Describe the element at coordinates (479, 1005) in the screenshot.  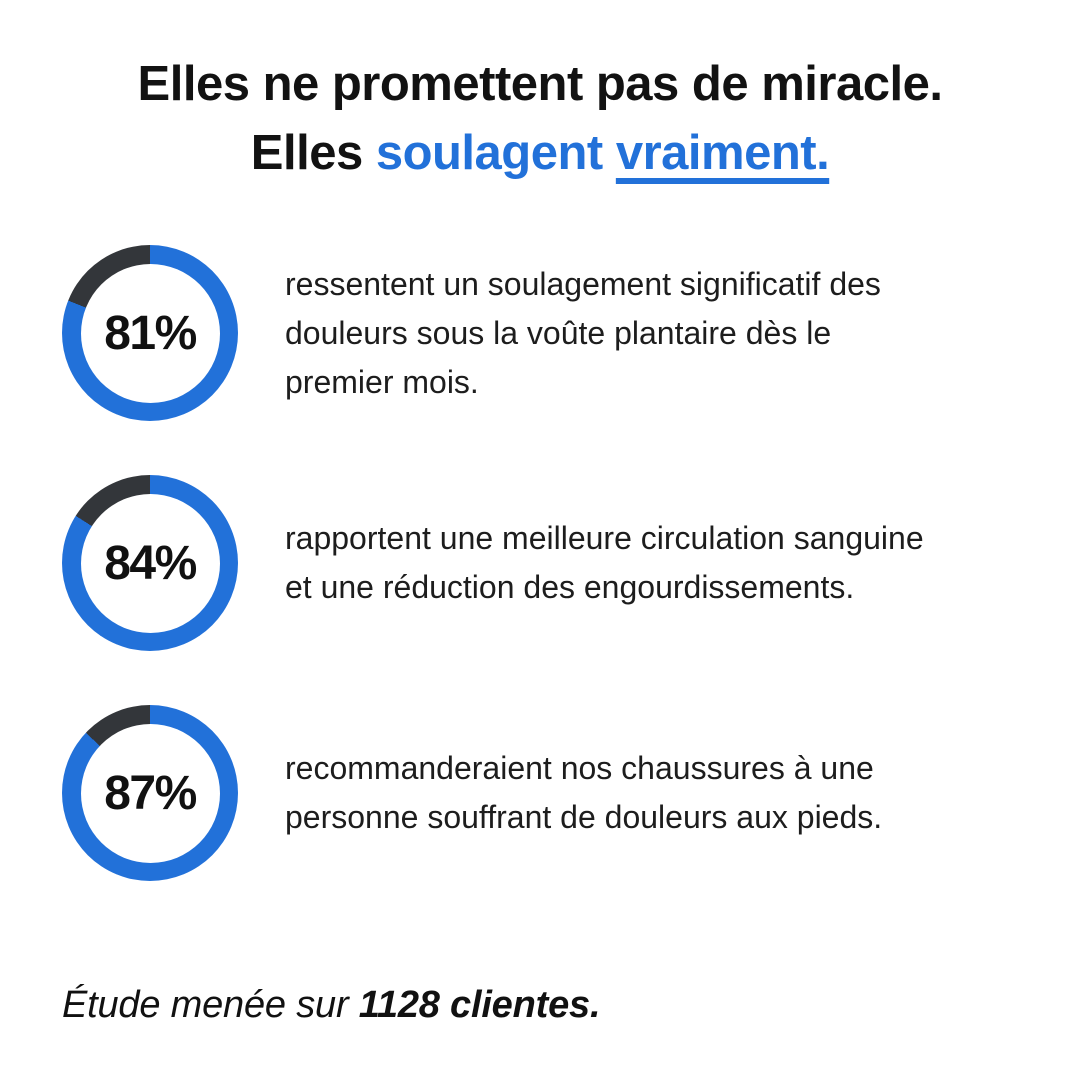
I see `footnote-sample-size: 1128 clientes.` at that location.